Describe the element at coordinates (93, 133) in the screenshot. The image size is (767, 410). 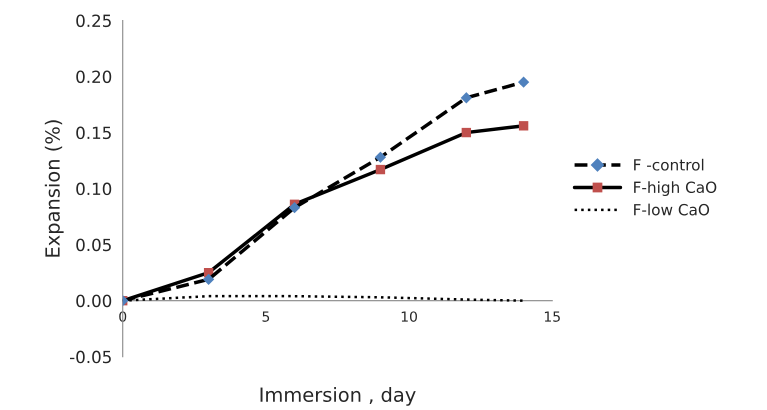
I see `y-tick-label: 0.15` at that location.